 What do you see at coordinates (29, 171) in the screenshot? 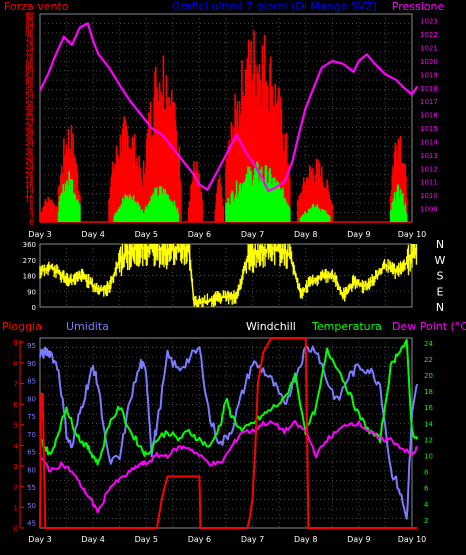
I see `chart1-left-tick: 22` at bounding box center [29, 171].